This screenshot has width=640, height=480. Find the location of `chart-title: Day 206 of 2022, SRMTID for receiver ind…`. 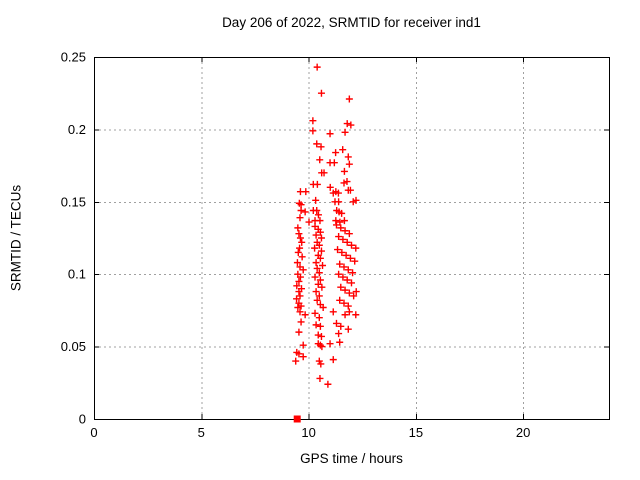

chart-title: Day 206 of 2022, SRMTID for receiver ind… is located at coordinates (351, 22).